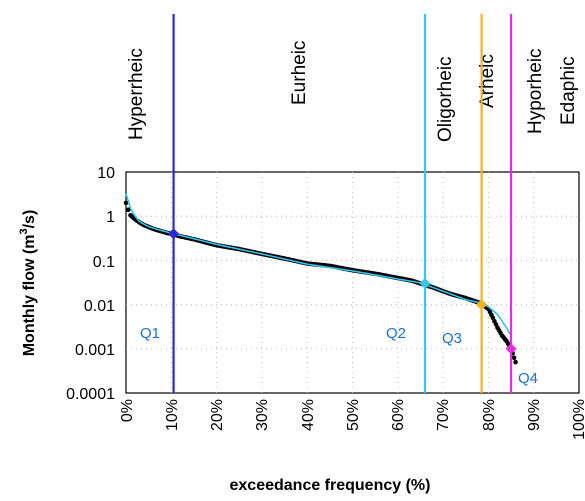  Describe the element at coordinates (172, 415) in the screenshot. I see `x-tick-label: 10%` at that location.